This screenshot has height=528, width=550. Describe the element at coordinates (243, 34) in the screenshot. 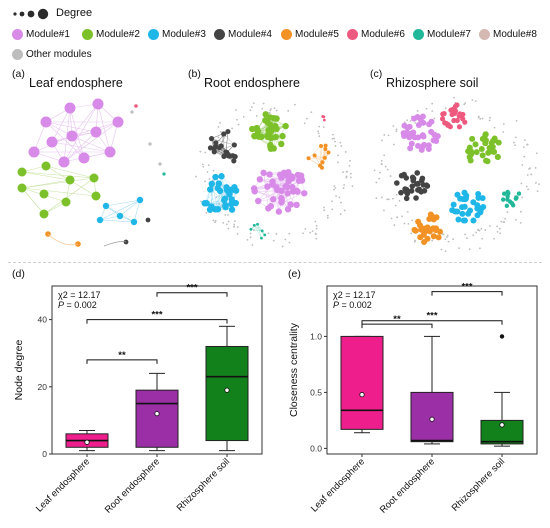

I see `legend-module-4: Module#4` at that location.